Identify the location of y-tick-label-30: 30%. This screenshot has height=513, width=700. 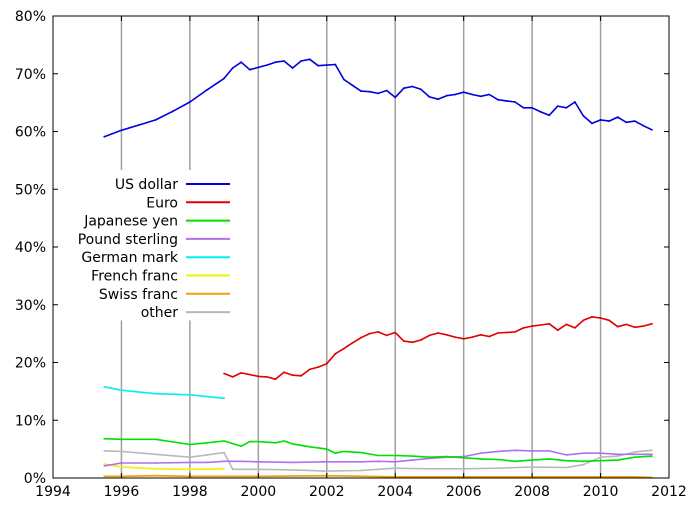
(30, 306).